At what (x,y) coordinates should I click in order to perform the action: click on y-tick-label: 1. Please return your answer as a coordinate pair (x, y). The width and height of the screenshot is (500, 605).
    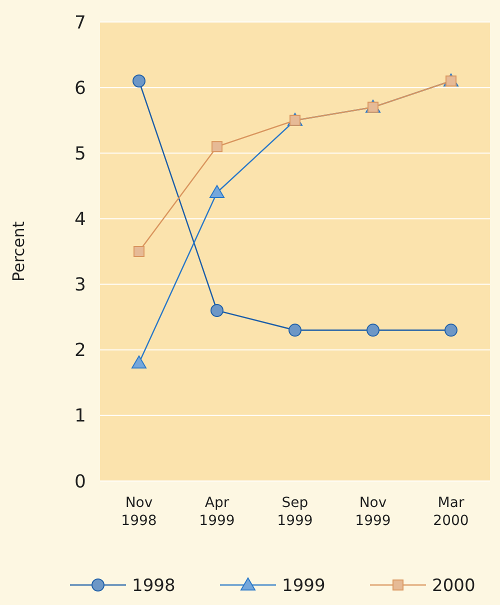
    Looking at the image, I should click on (80, 416).